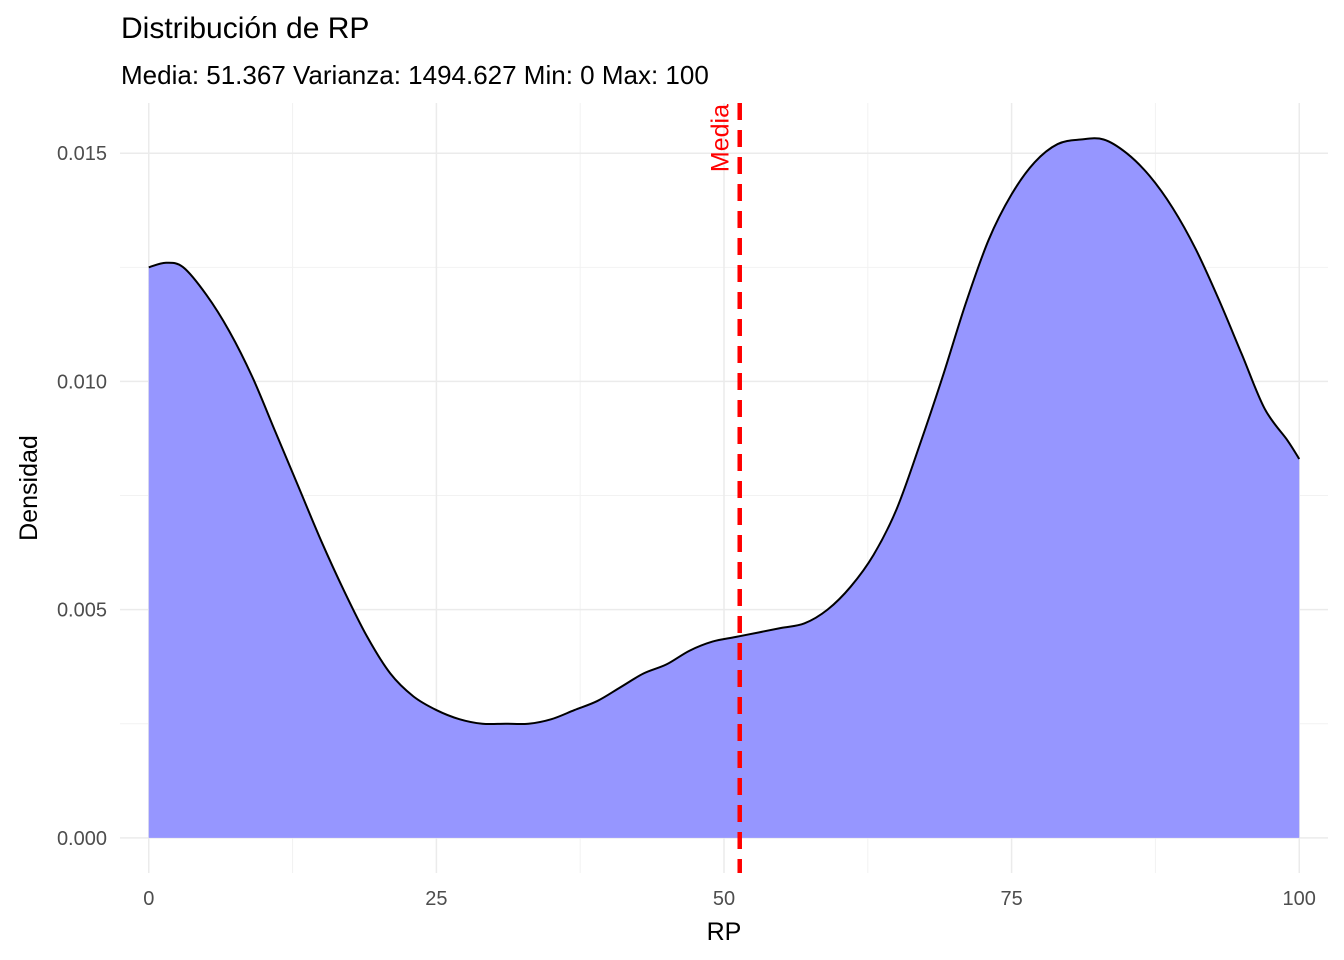 The width and height of the screenshot is (1344, 960). What do you see at coordinates (82, 154) in the screenshot?
I see `y-tick-label: 0.015` at bounding box center [82, 154].